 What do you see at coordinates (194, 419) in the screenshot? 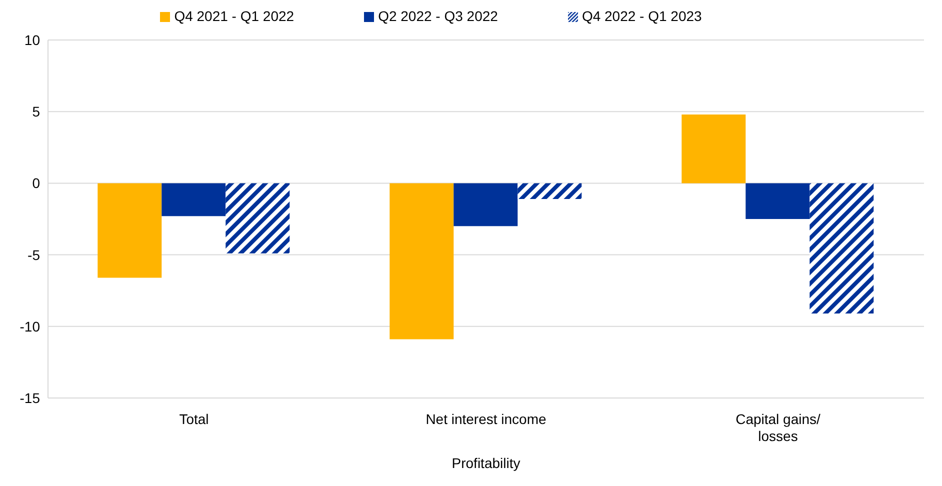
I see `x-tick-label: Total` at bounding box center [194, 419].